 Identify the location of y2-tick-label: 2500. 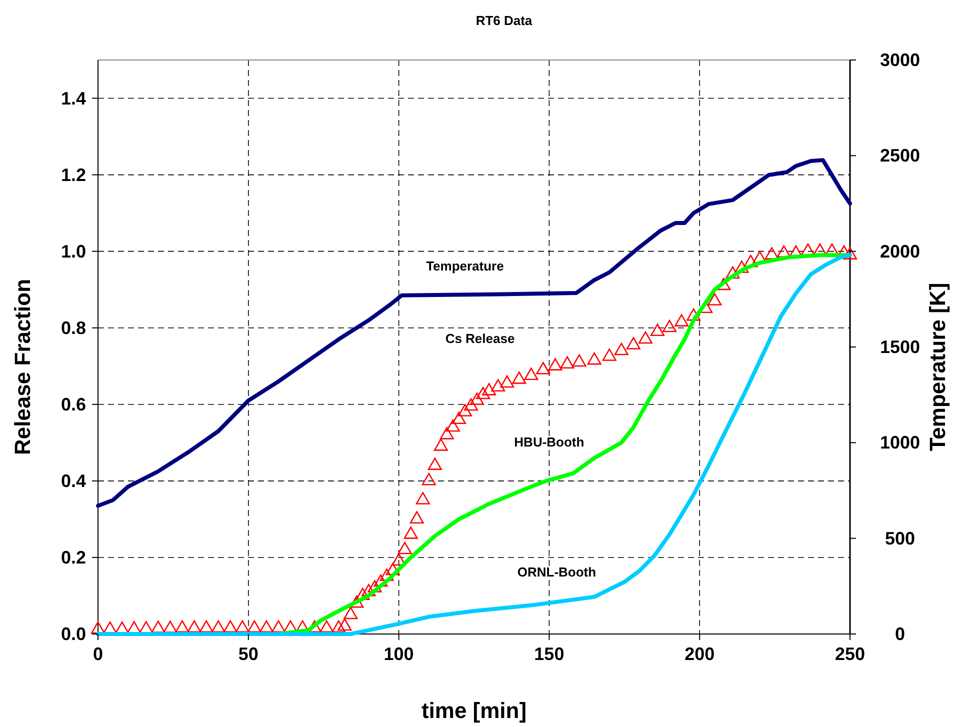
(900, 156).